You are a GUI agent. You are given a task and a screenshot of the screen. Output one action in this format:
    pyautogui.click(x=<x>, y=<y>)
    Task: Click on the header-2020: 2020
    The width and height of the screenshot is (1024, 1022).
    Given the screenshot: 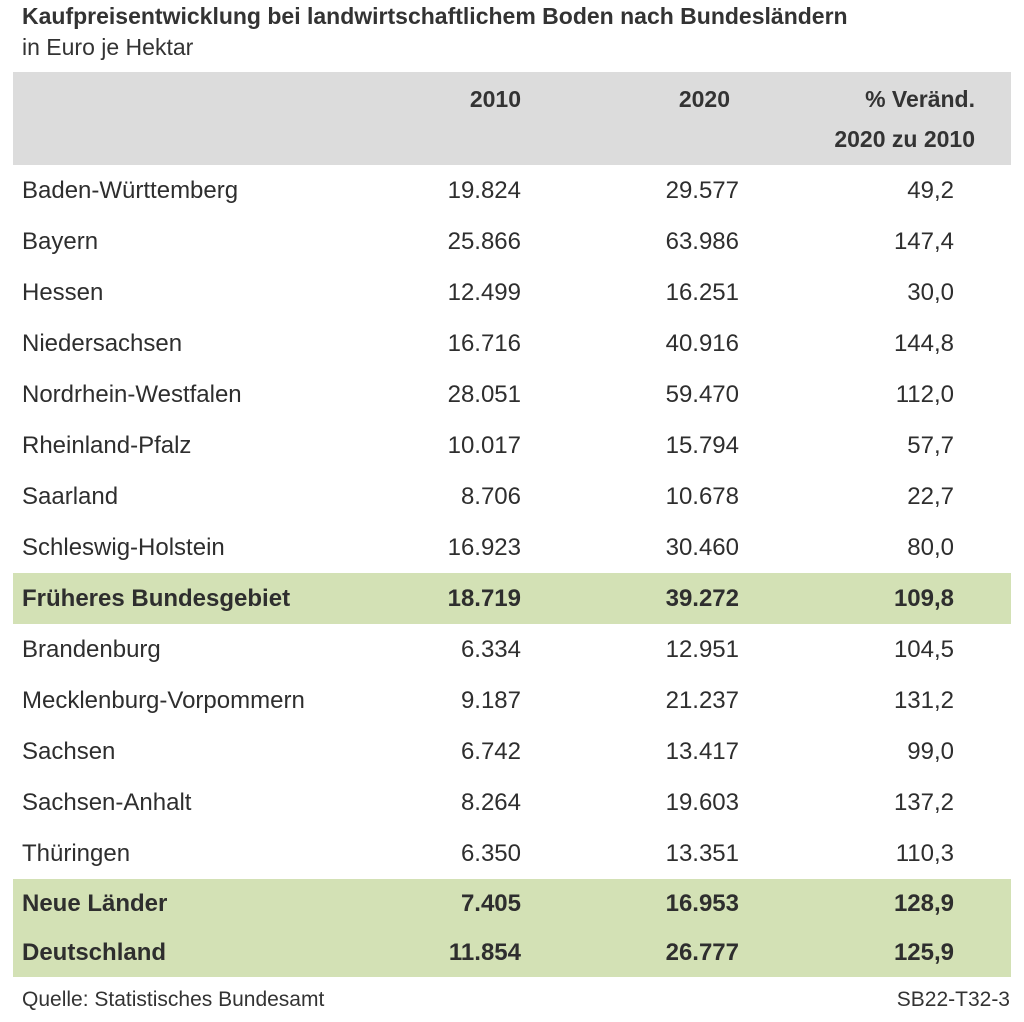 What is the action you would take?
    pyautogui.click(x=704, y=99)
    